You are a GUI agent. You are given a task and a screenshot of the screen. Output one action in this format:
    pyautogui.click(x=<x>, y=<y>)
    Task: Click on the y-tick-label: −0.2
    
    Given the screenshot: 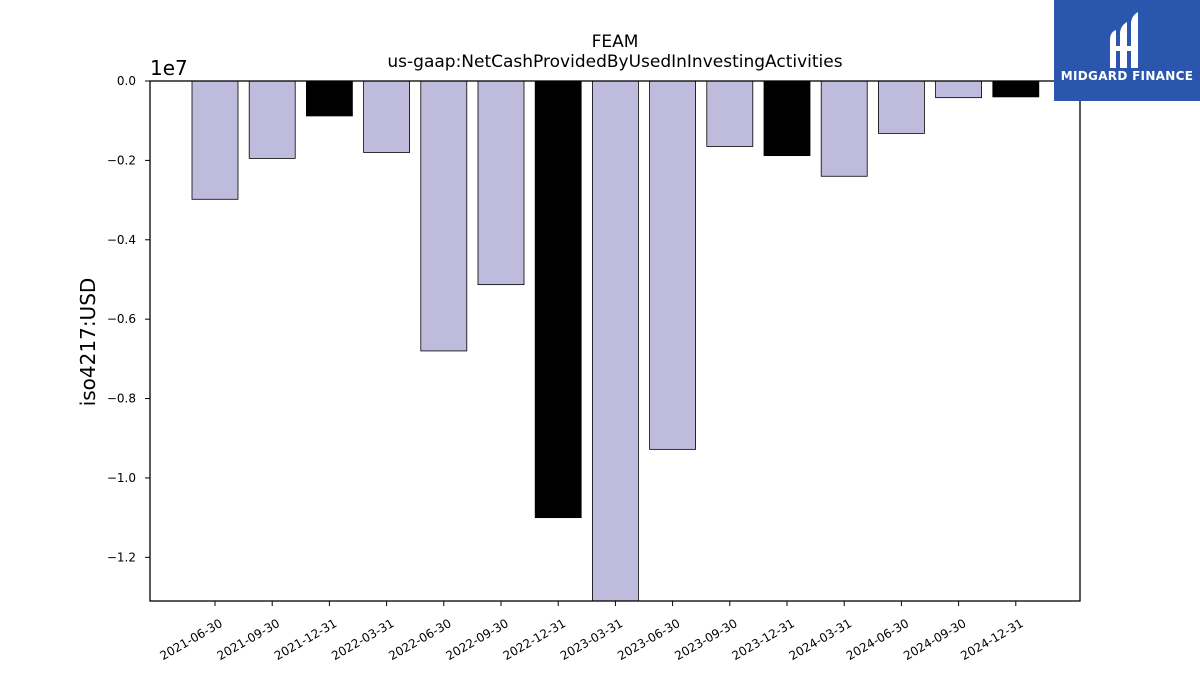 What is the action you would take?
    pyautogui.click(x=121, y=160)
    